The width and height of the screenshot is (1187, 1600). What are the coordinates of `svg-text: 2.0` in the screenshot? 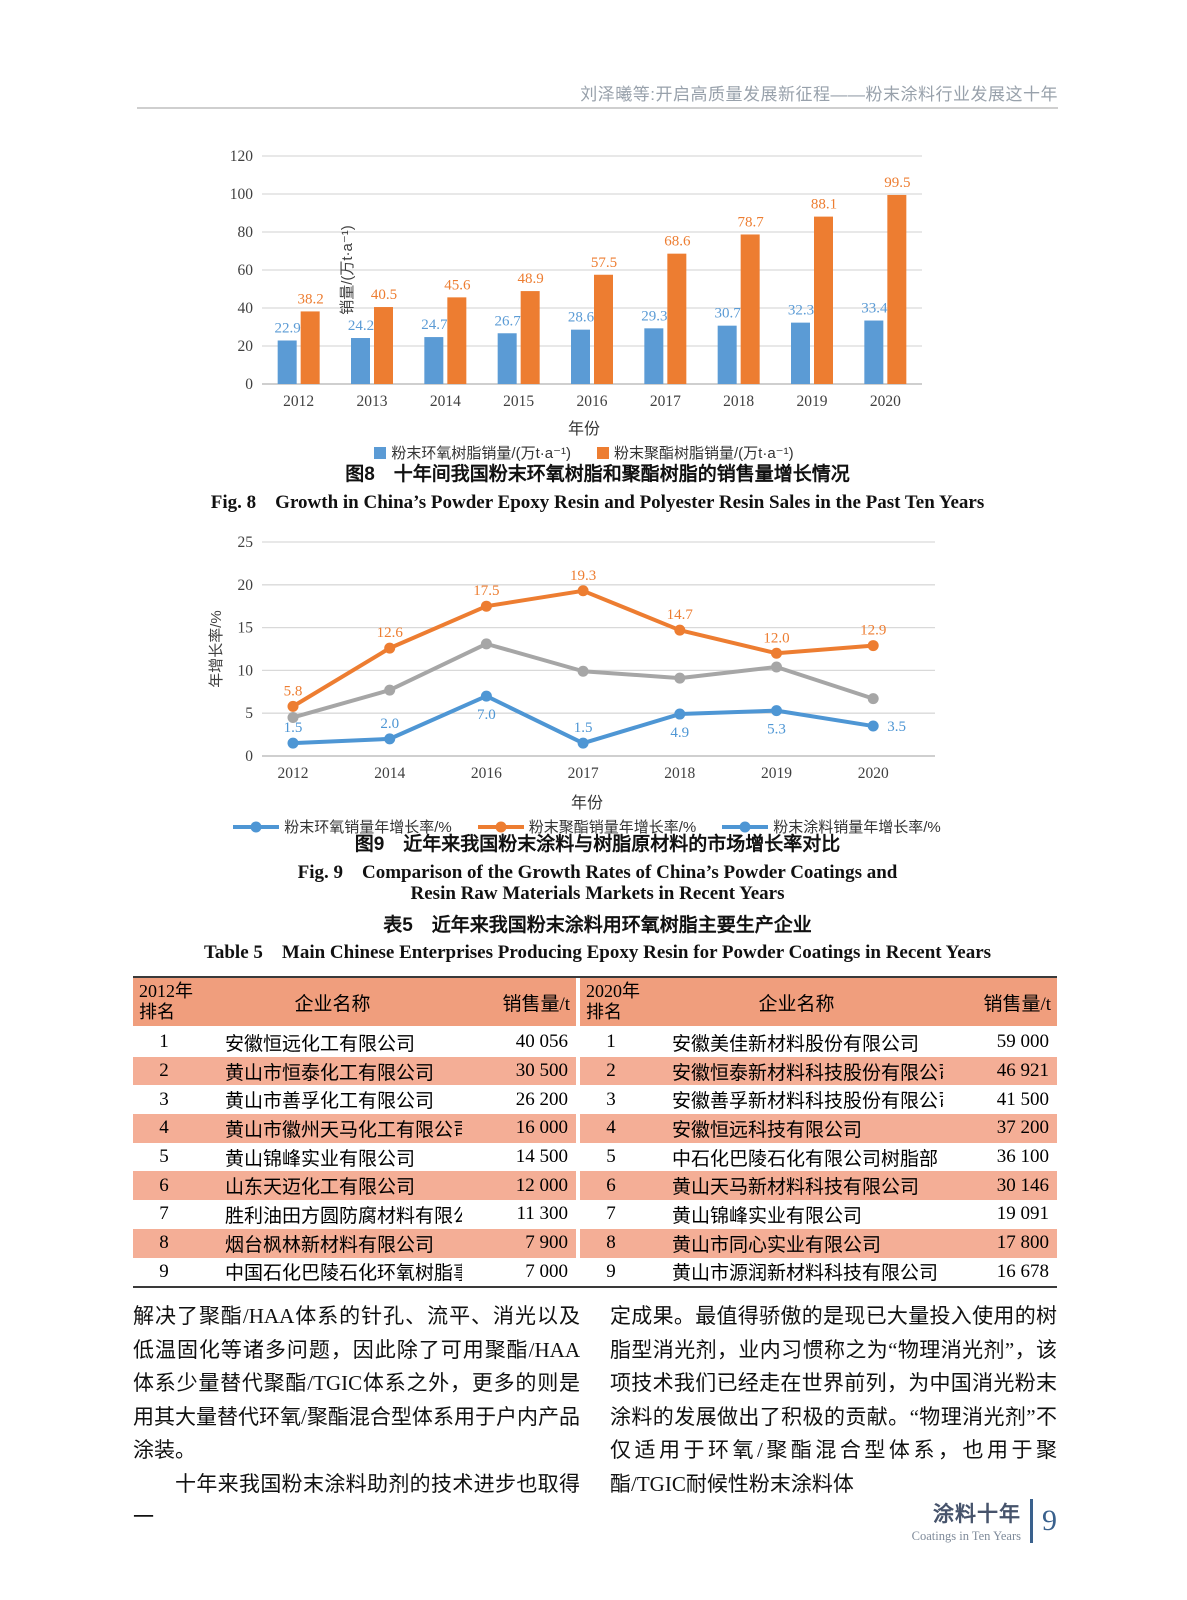 It's located at (389, 724).